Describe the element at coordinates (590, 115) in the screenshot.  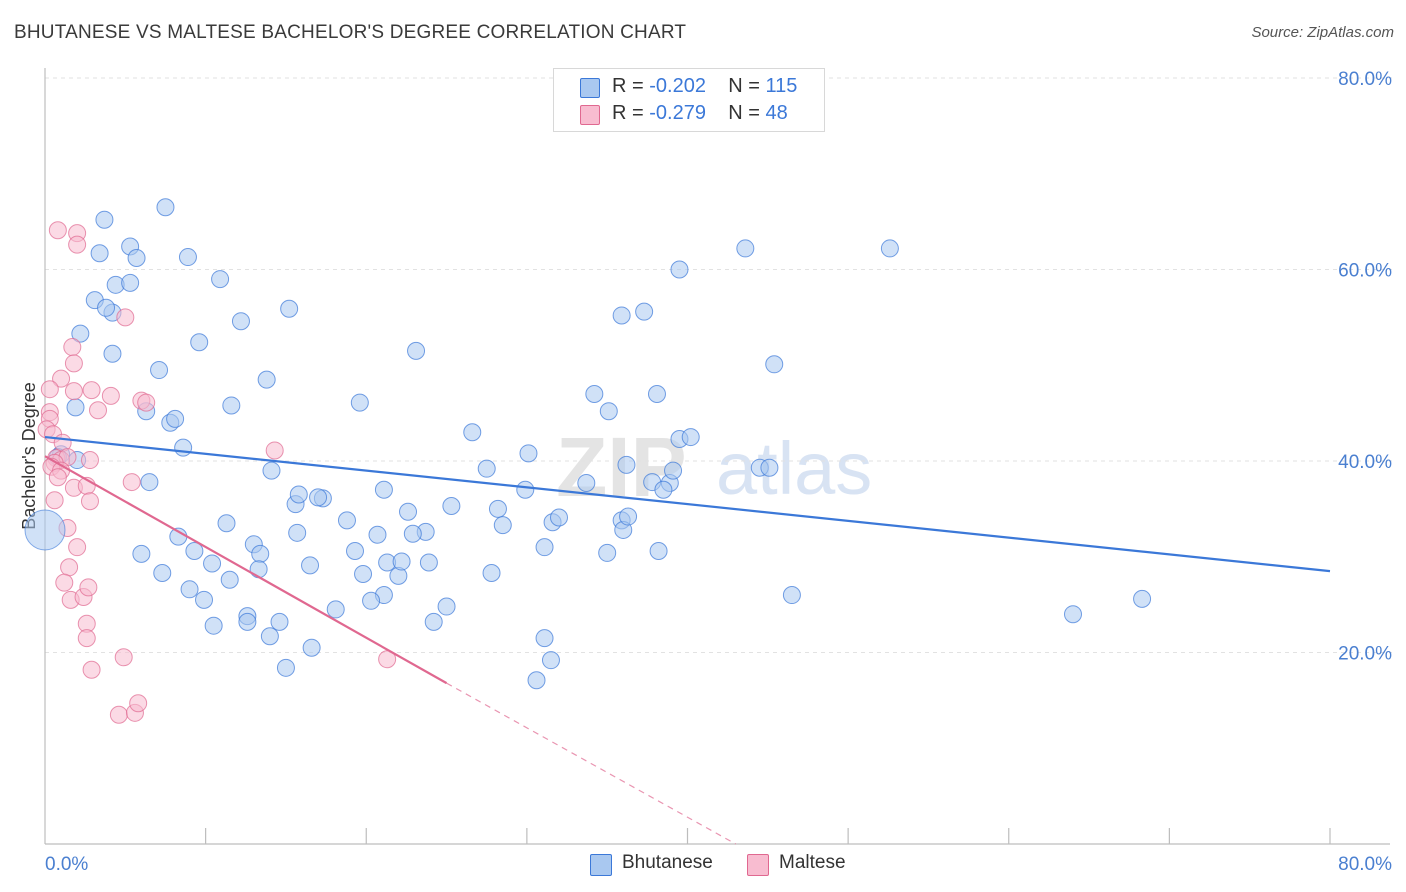
I see `maltese-swatch` at that location.